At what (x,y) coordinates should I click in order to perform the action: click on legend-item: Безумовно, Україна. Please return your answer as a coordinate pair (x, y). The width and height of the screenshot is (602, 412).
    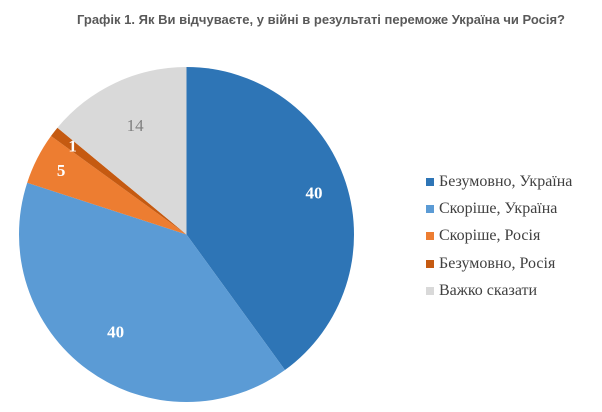
    Looking at the image, I should click on (499, 181).